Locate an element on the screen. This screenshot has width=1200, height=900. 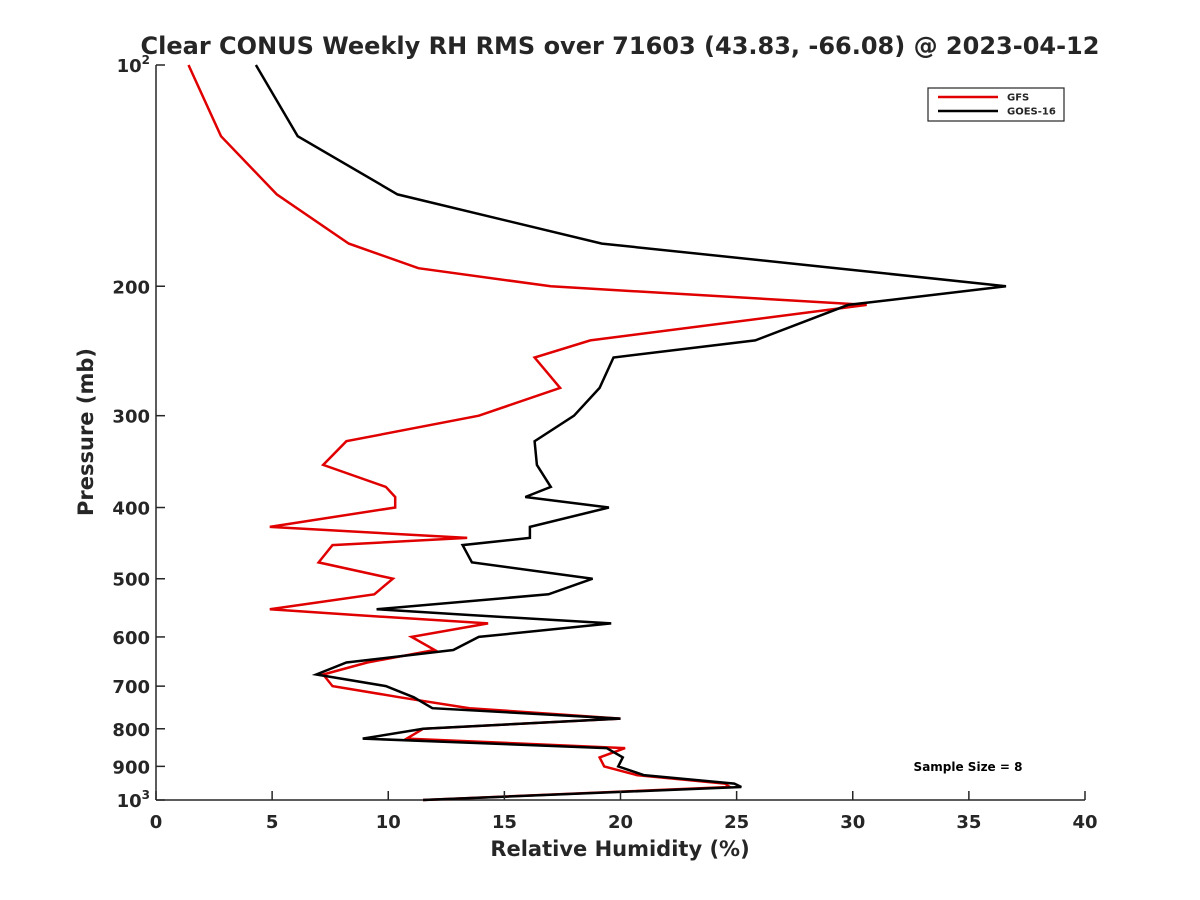
legend-label: GFS is located at coordinates (1018, 98).